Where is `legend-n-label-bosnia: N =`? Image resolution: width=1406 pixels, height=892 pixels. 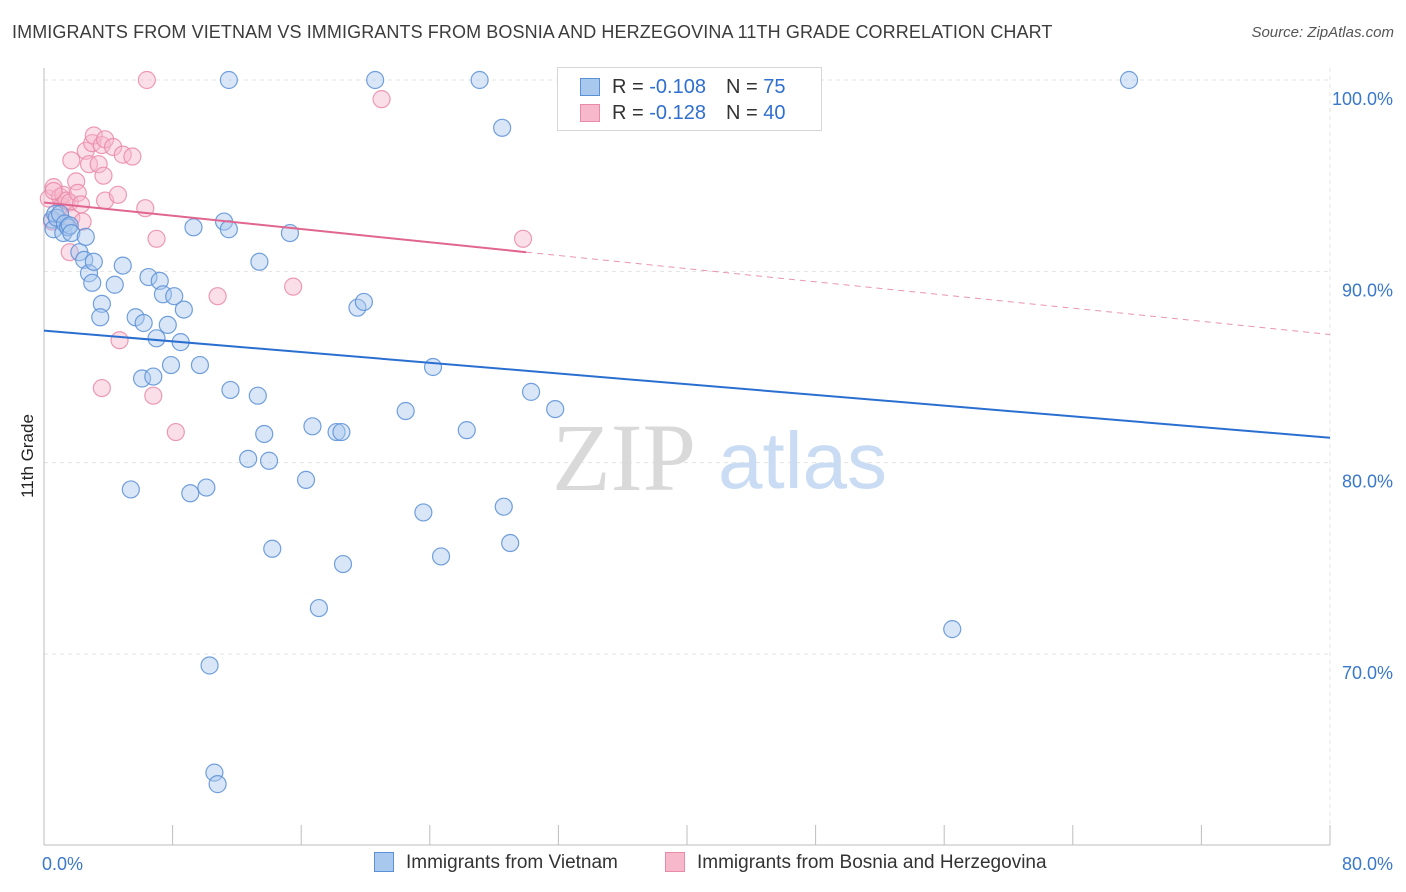 legend-n-label-bosnia: N = is located at coordinates (744, 113).